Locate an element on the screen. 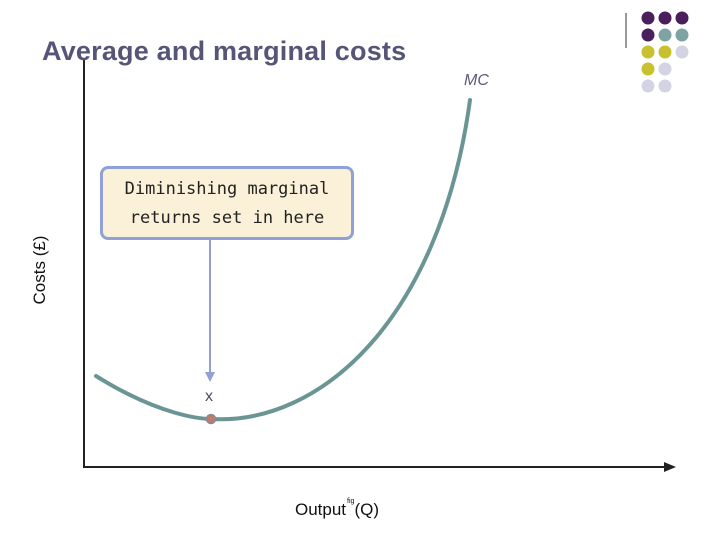 The width and height of the screenshot is (720, 540). x-axis-arrowhead is located at coordinates (670, 467).